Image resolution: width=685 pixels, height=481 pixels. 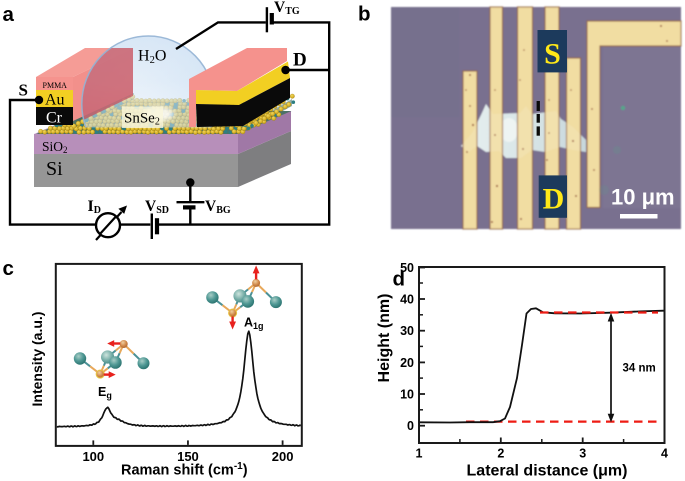 What do you see at coordinates (184, 470) in the screenshot?
I see `svg-text: Raman shift (cm-1)` at bounding box center [184, 470].